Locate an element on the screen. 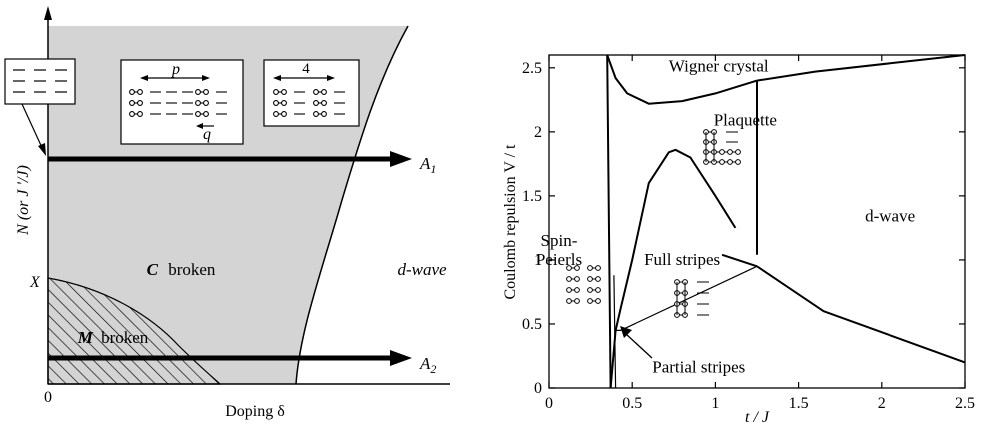  chart-annotation: Partial stripes is located at coordinates (698, 367).